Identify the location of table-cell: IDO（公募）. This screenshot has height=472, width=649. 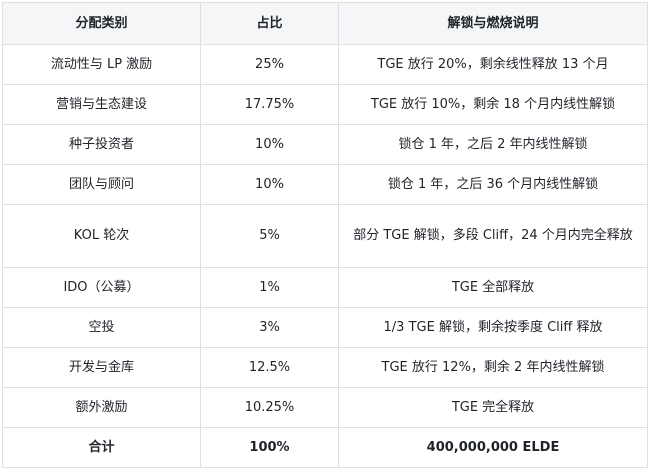
(101, 287).